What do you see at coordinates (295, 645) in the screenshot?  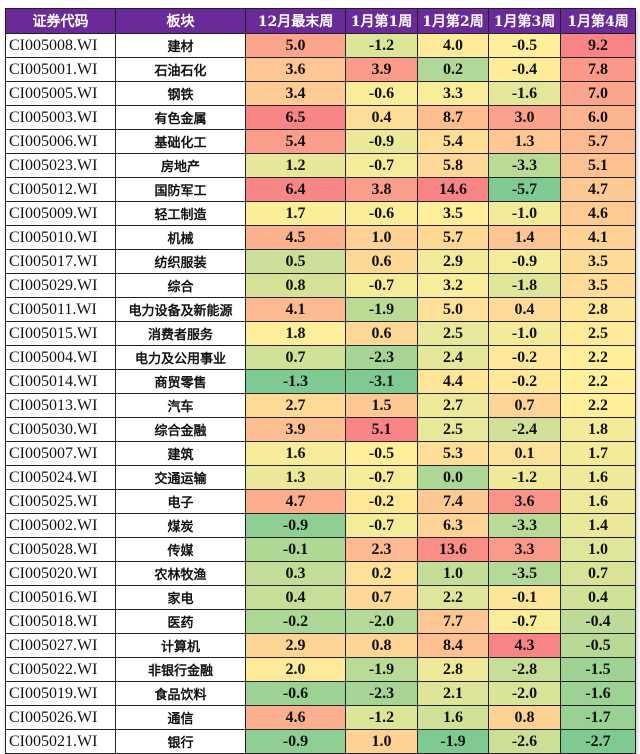 I see `return-value-cell: 2.9` at bounding box center [295, 645].